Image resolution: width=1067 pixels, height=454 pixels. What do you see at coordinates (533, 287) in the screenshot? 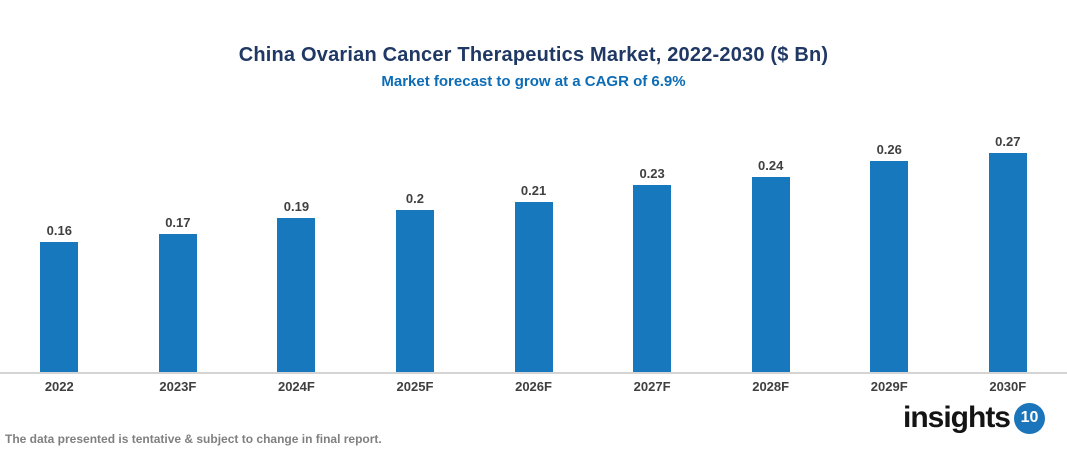
I see `bar-2026F` at bounding box center [533, 287].